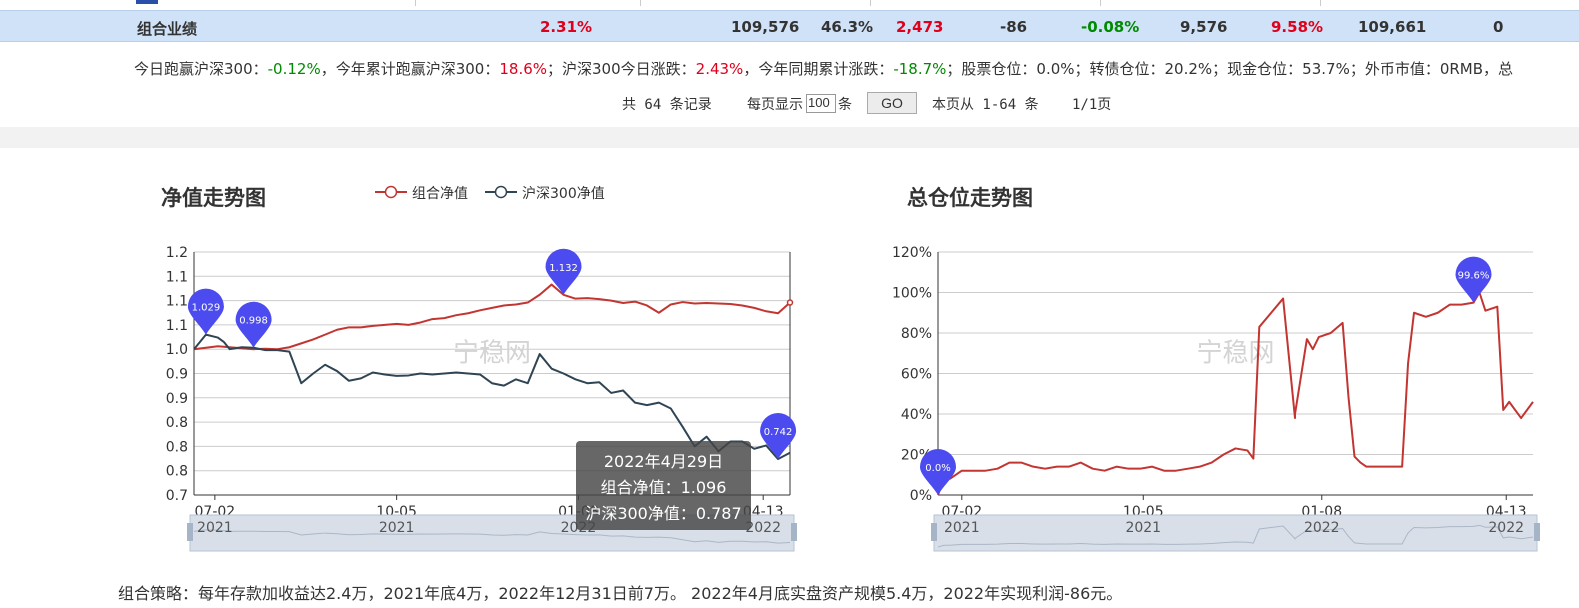 This screenshot has height=608, width=1579. What do you see at coordinates (970, 198) in the screenshot?
I see `position-chart-title: 总仓位走势图` at bounding box center [970, 198].